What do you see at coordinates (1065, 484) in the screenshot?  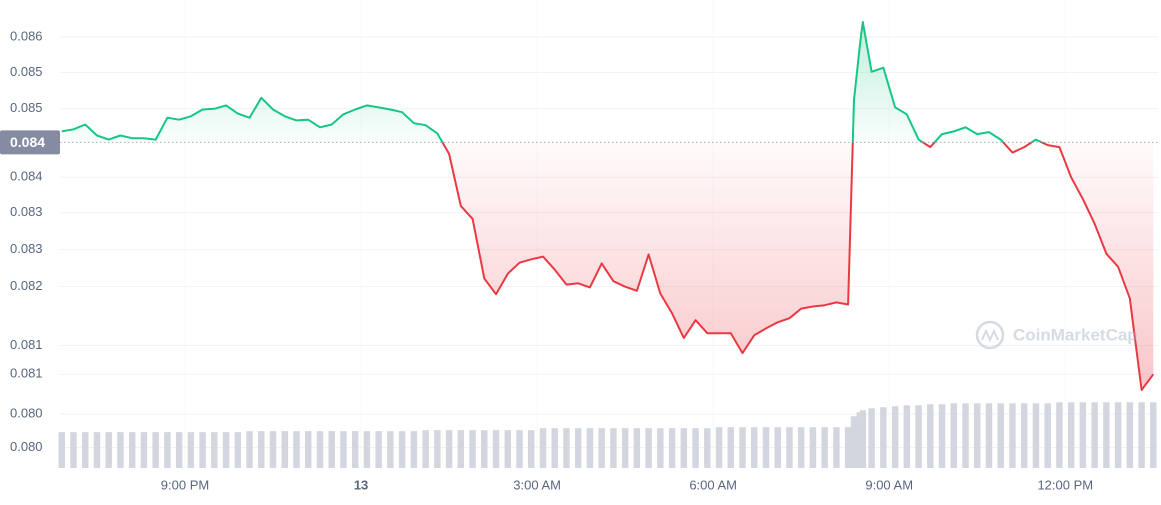 I see `x-tick-label: 12:00 PM` at bounding box center [1065, 484].